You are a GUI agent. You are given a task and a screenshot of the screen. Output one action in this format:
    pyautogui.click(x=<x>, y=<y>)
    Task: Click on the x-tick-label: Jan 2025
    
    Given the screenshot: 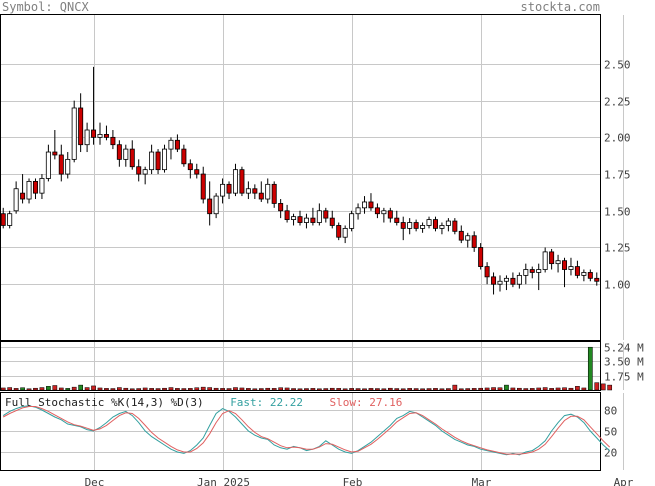 What is the action you would take?
    pyautogui.click(x=223, y=481)
    